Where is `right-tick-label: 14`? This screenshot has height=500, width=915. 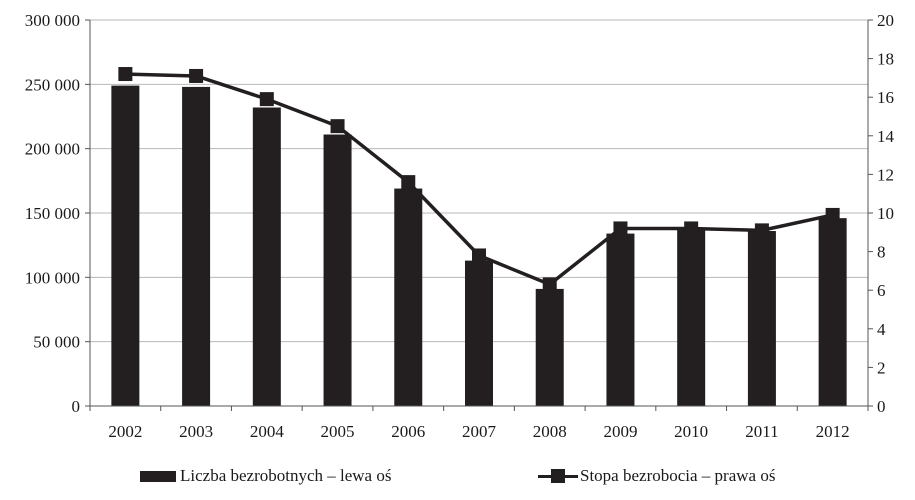
right-tick-label: 14 is located at coordinates (886, 136).